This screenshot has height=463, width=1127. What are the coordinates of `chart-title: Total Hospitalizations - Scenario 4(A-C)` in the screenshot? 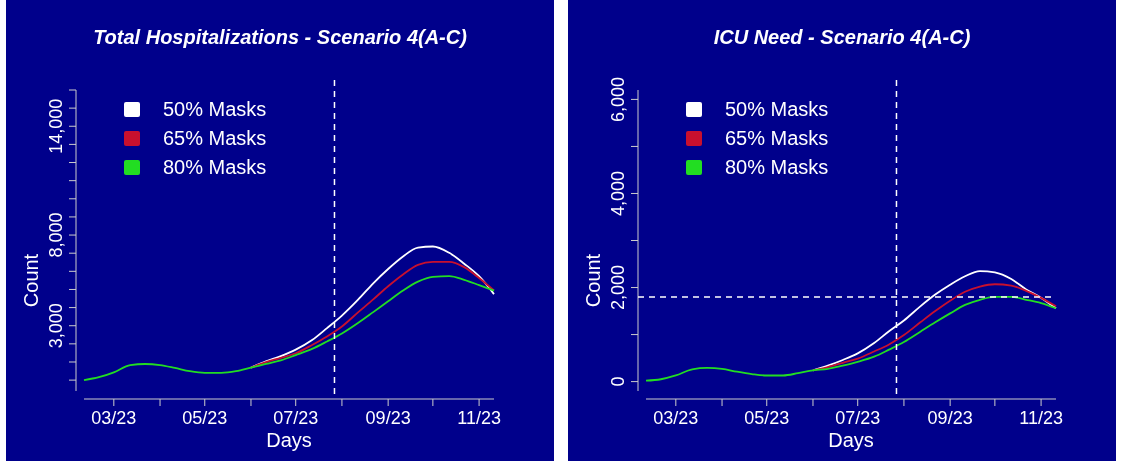 It's located at (280, 37).